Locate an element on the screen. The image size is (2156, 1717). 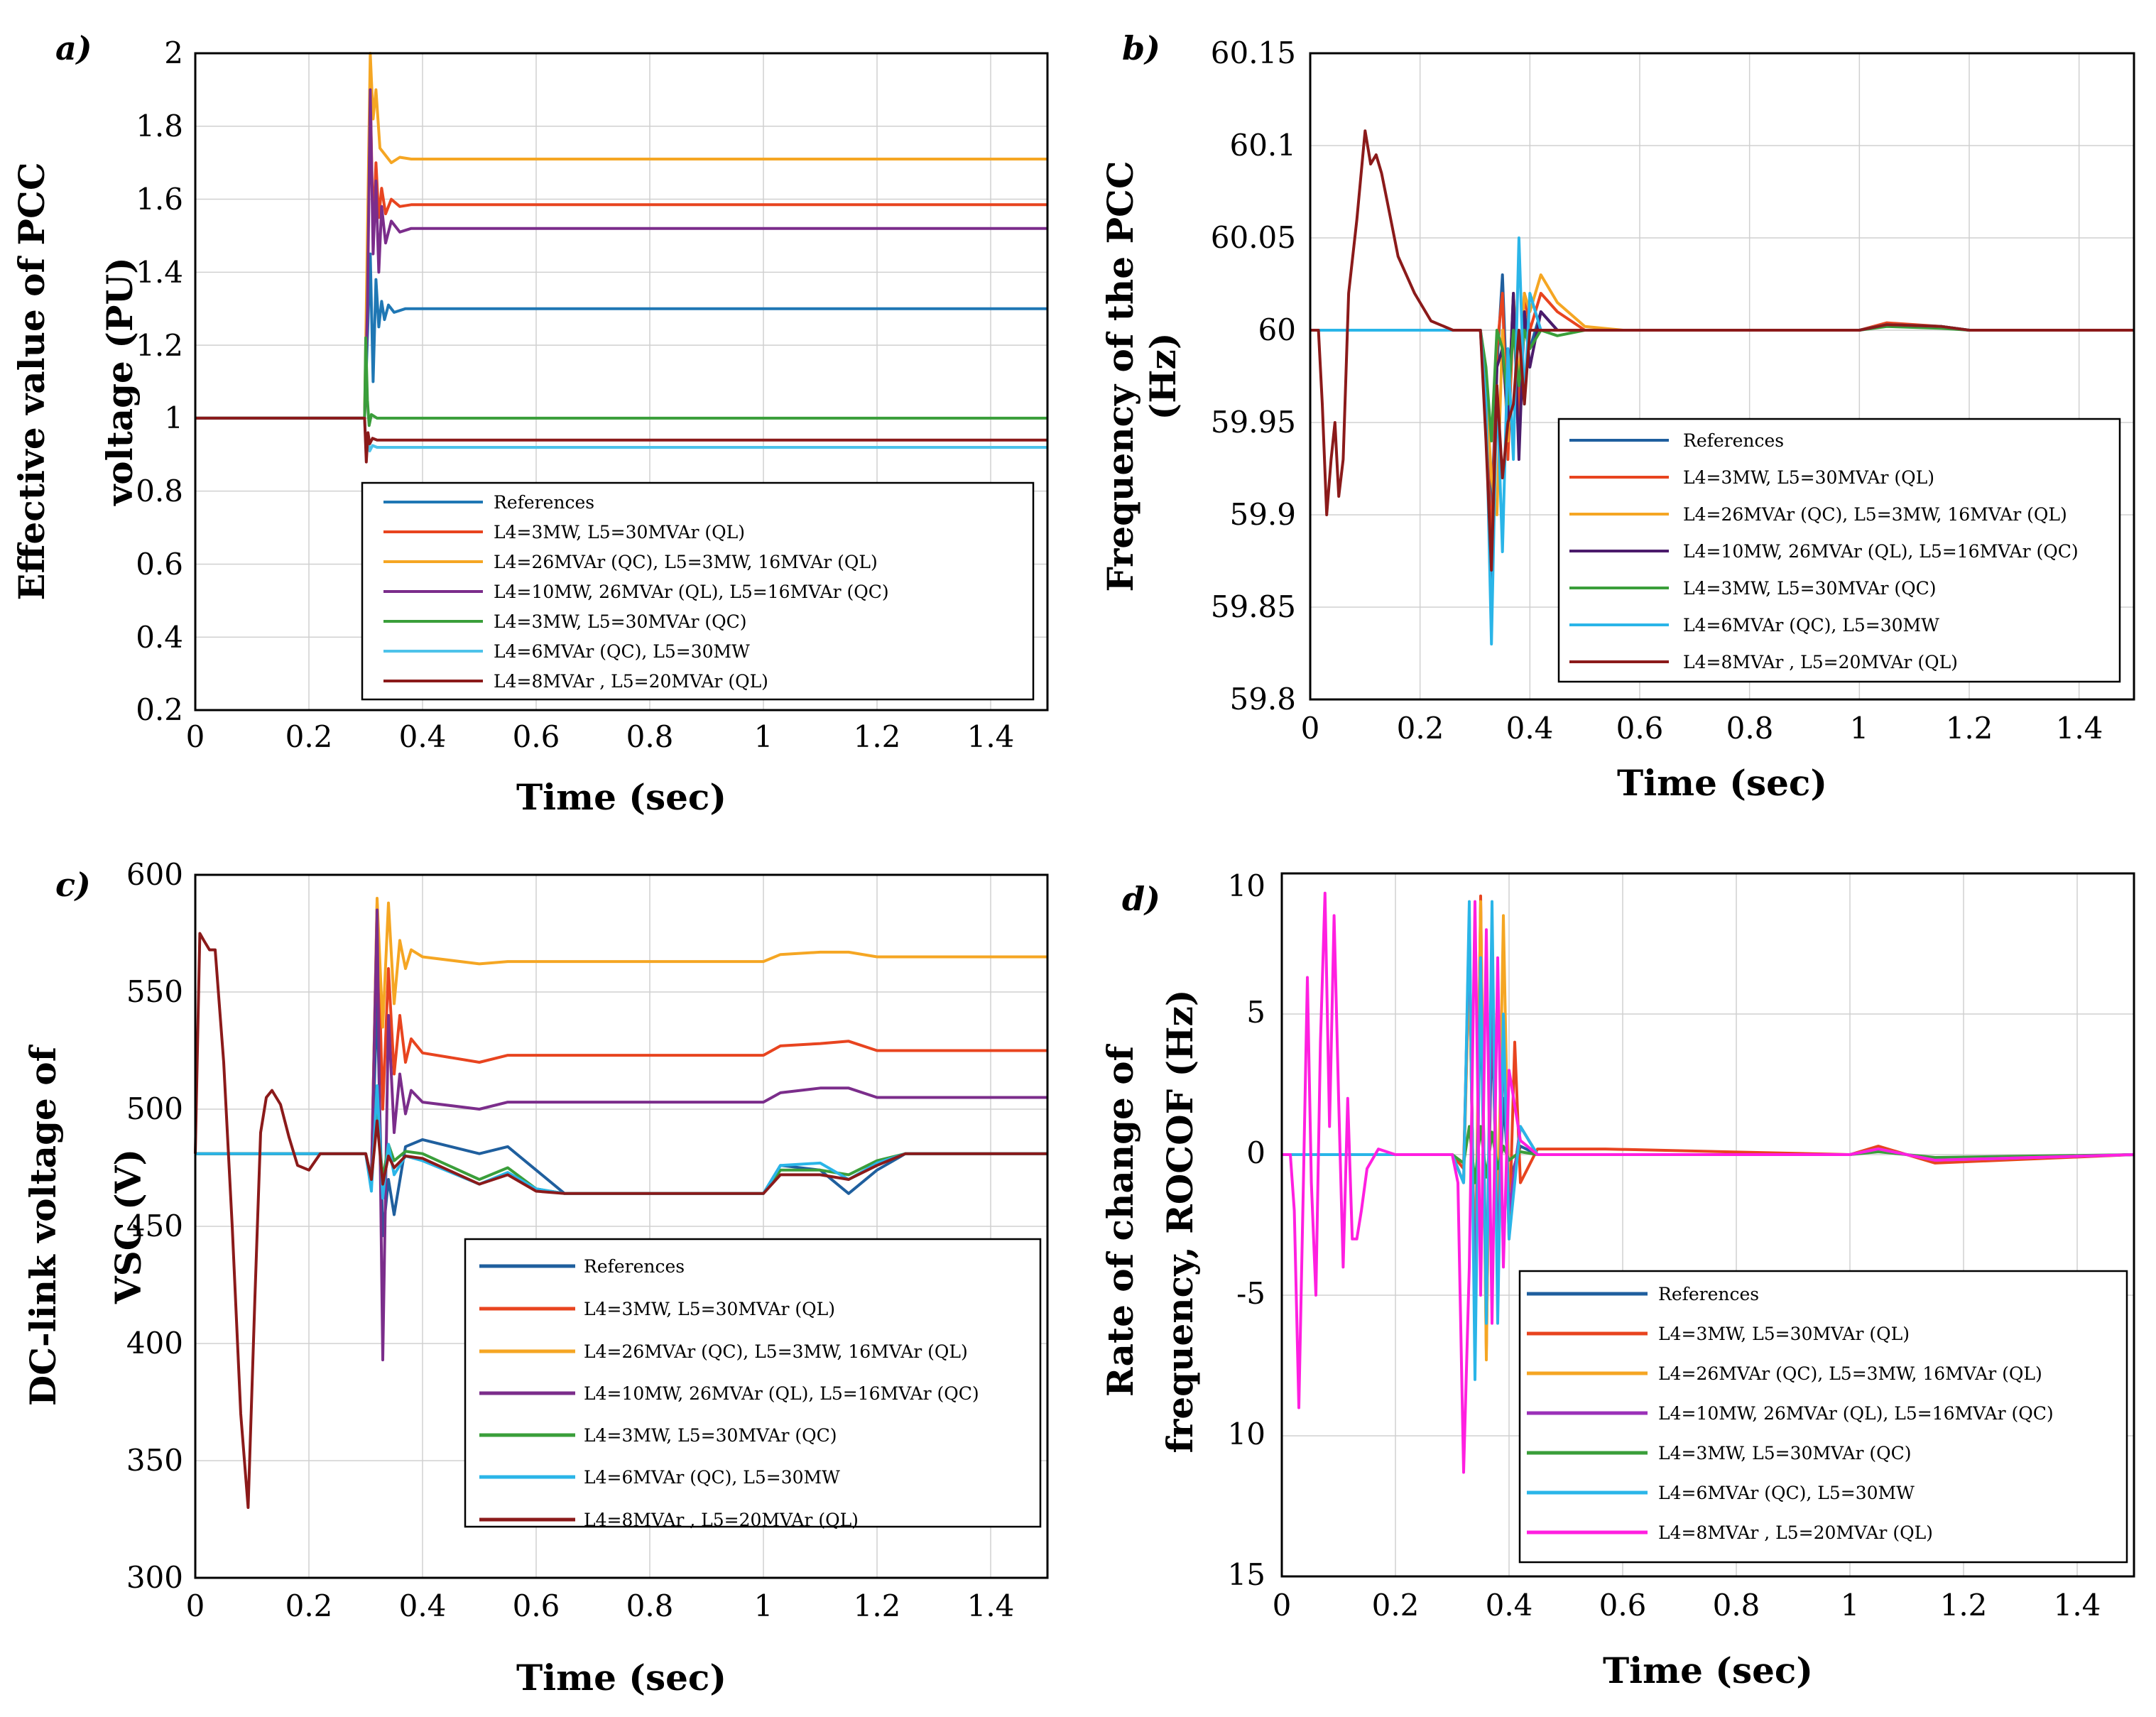
panel-a-legend-entry: L4=3MW, L5=30MVAr (QL) is located at coordinates (620, 532).